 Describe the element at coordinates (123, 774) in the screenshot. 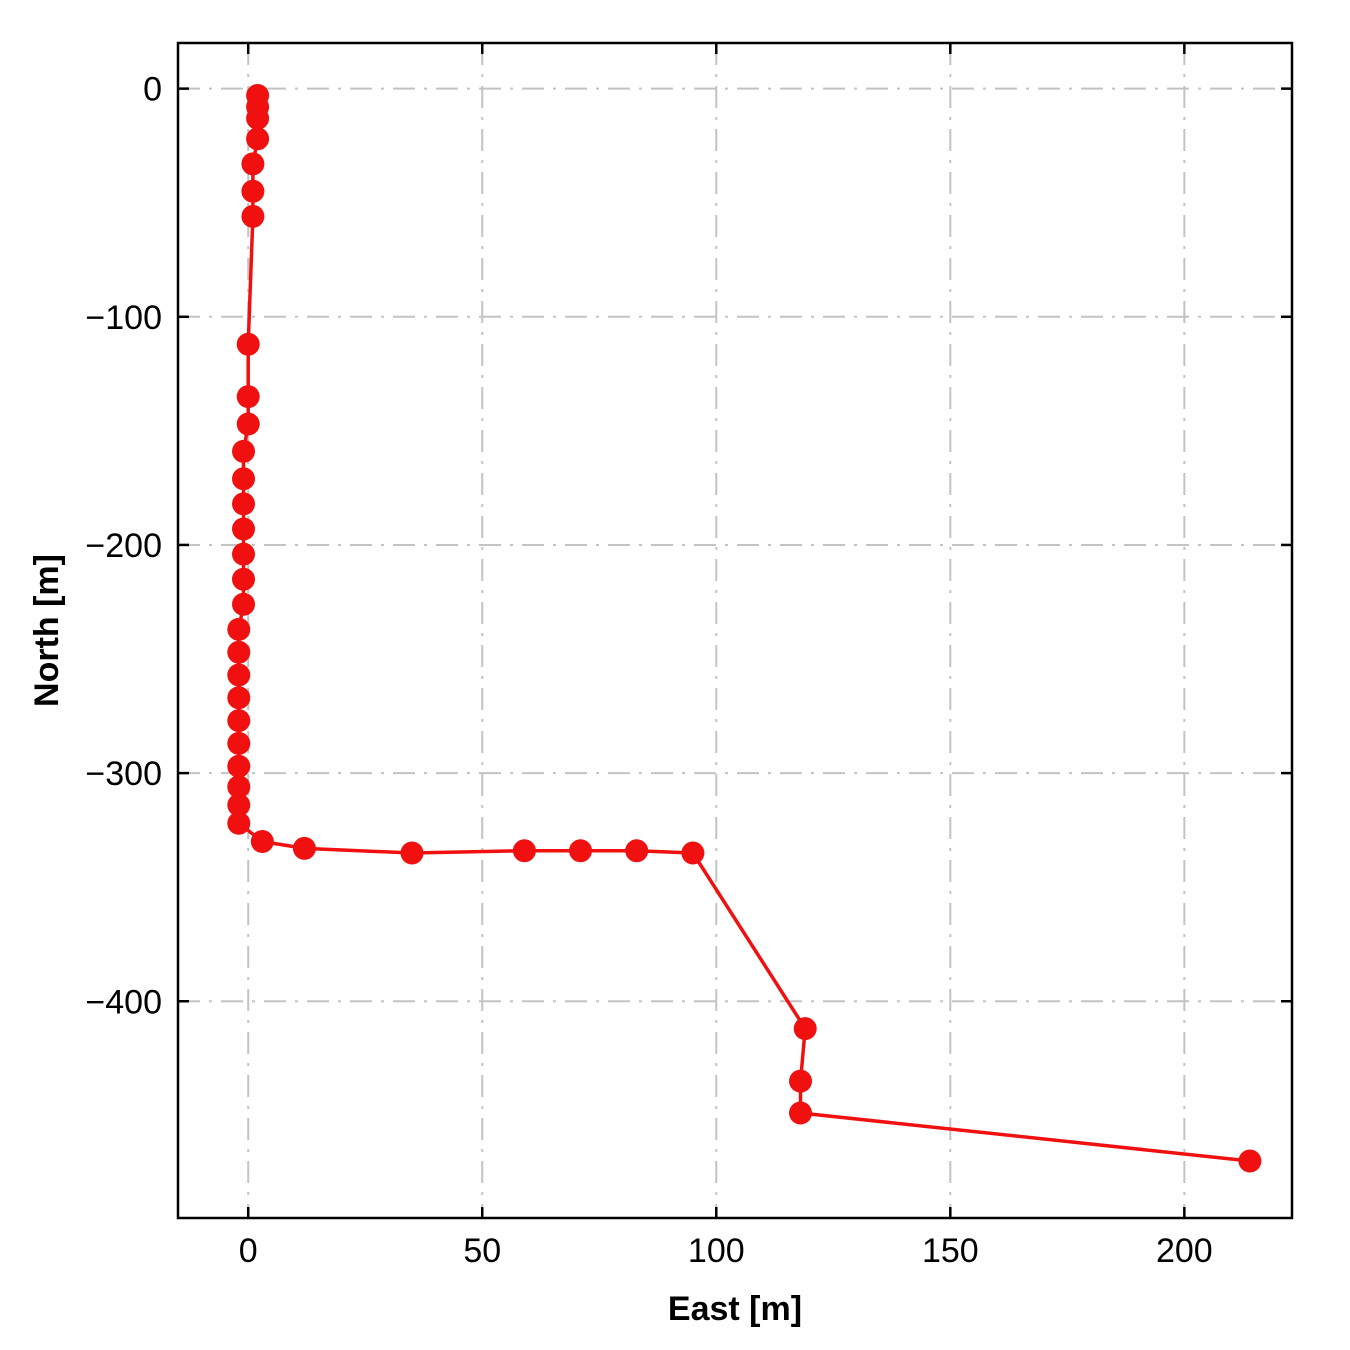

I see `y-tick-label: −300` at that location.